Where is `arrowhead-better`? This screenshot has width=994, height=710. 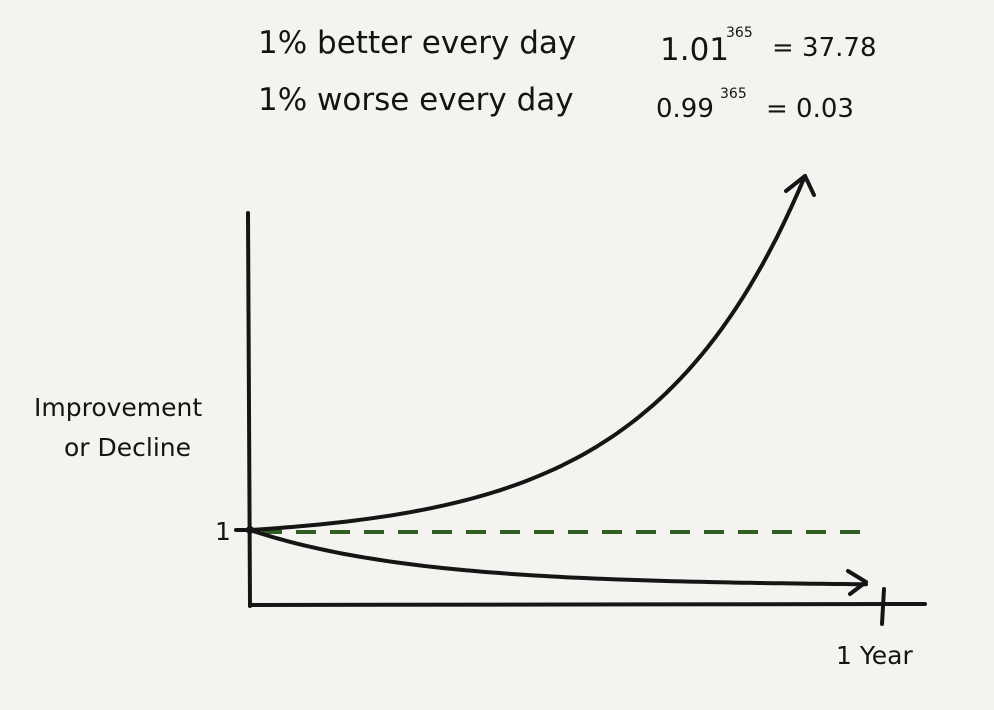
arrowhead-better is located at coordinates (800, 185).